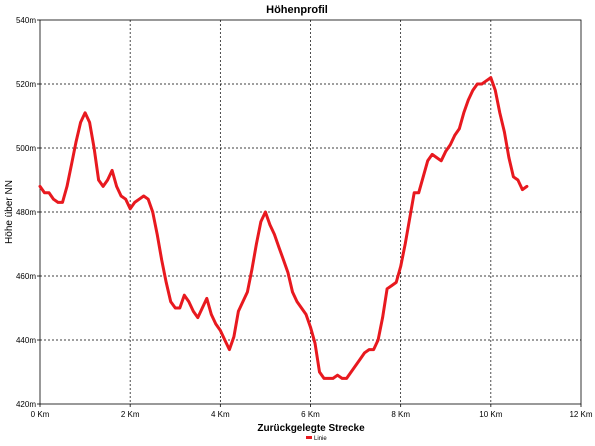 The image size is (595, 446). What do you see at coordinates (26, 148) in the screenshot?
I see `y-tick-label: 500m` at bounding box center [26, 148].